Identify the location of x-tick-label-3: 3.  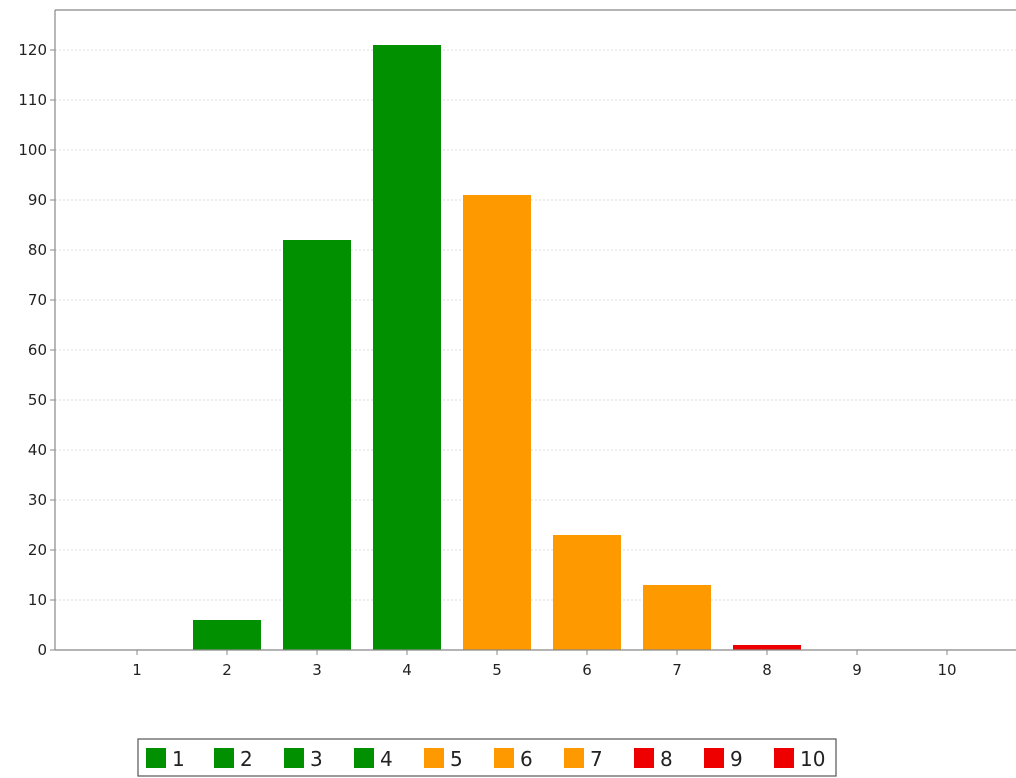
(317, 670).